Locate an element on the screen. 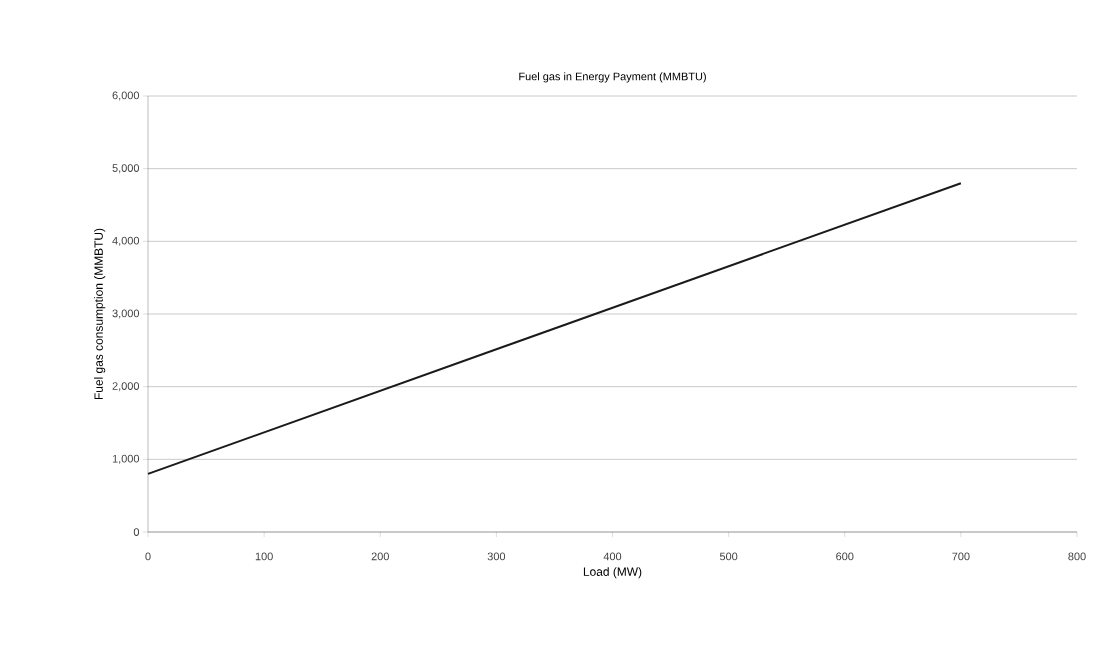  x-tick-label: 800 is located at coordinates (1077, 556).